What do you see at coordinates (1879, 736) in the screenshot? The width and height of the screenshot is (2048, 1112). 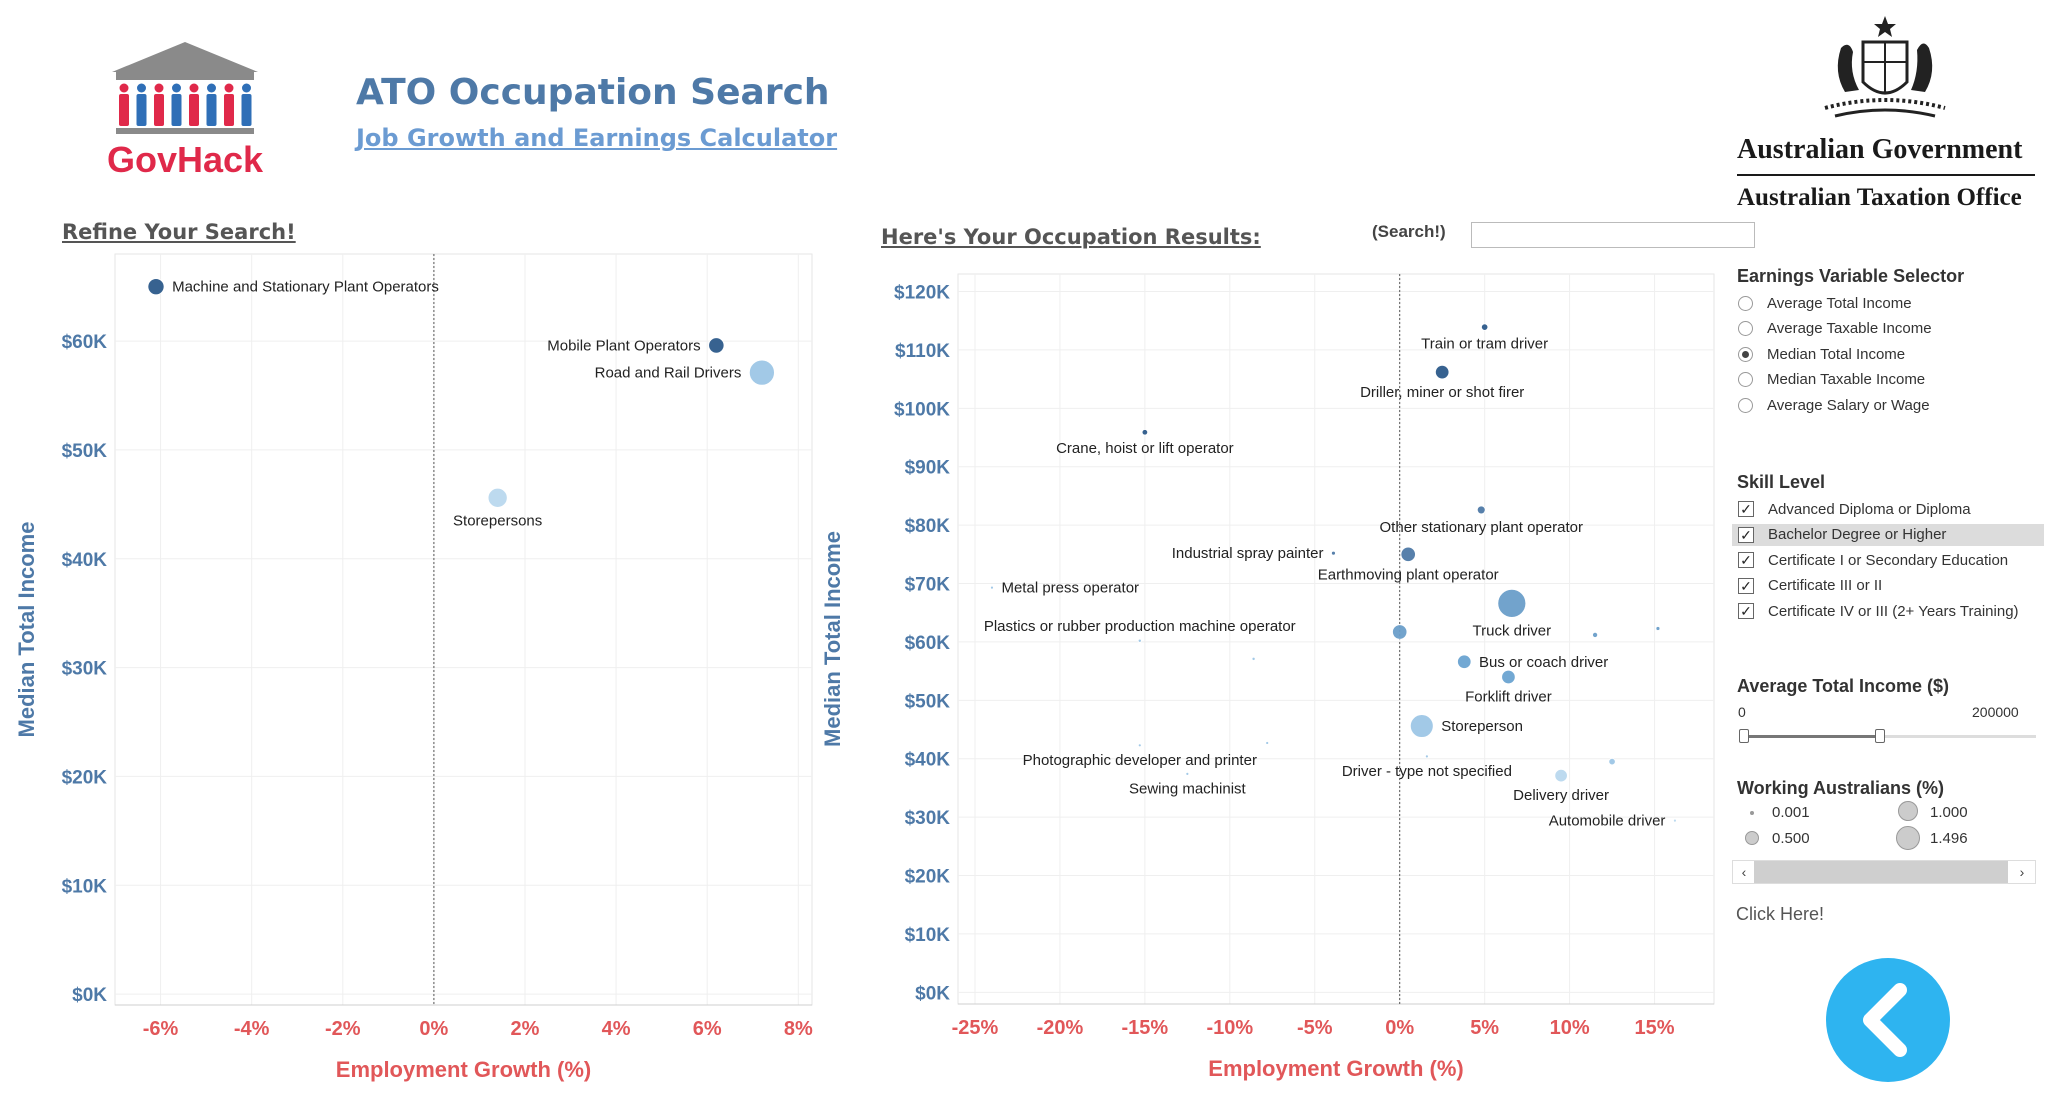 I see `income-slider-max-handle` at bounding box center [1879, 736].